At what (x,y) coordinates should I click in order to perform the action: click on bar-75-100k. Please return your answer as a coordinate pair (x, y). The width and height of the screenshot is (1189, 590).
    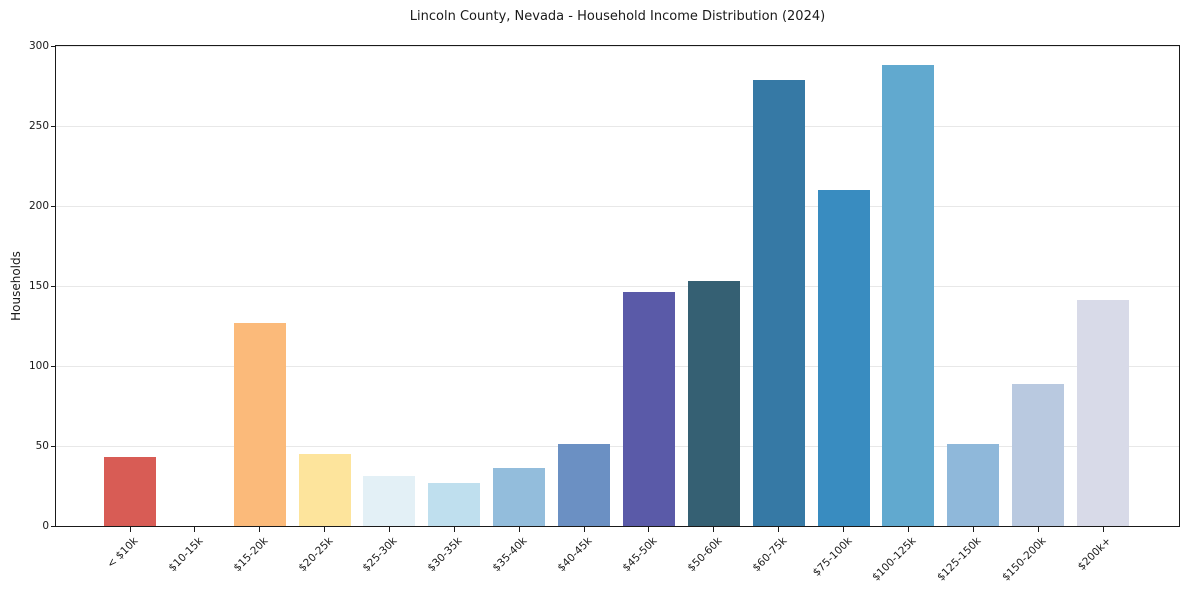
    Looking at the image, I should click on (843, 358).